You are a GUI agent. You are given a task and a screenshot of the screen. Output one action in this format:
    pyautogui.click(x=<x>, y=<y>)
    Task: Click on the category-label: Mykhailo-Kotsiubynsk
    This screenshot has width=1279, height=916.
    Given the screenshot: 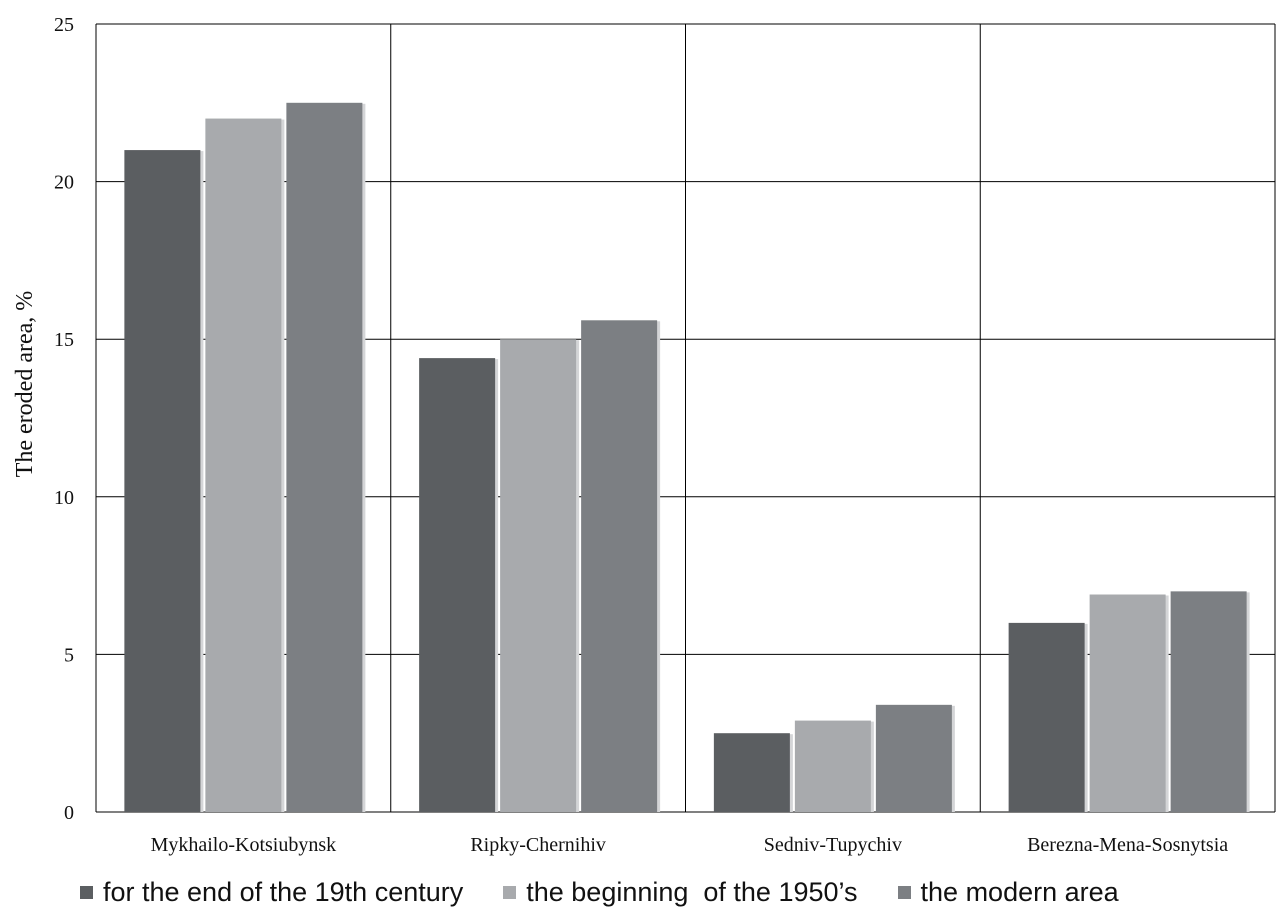 What is the action you would take?
    pyautogui.click(x=244, y=845)
    